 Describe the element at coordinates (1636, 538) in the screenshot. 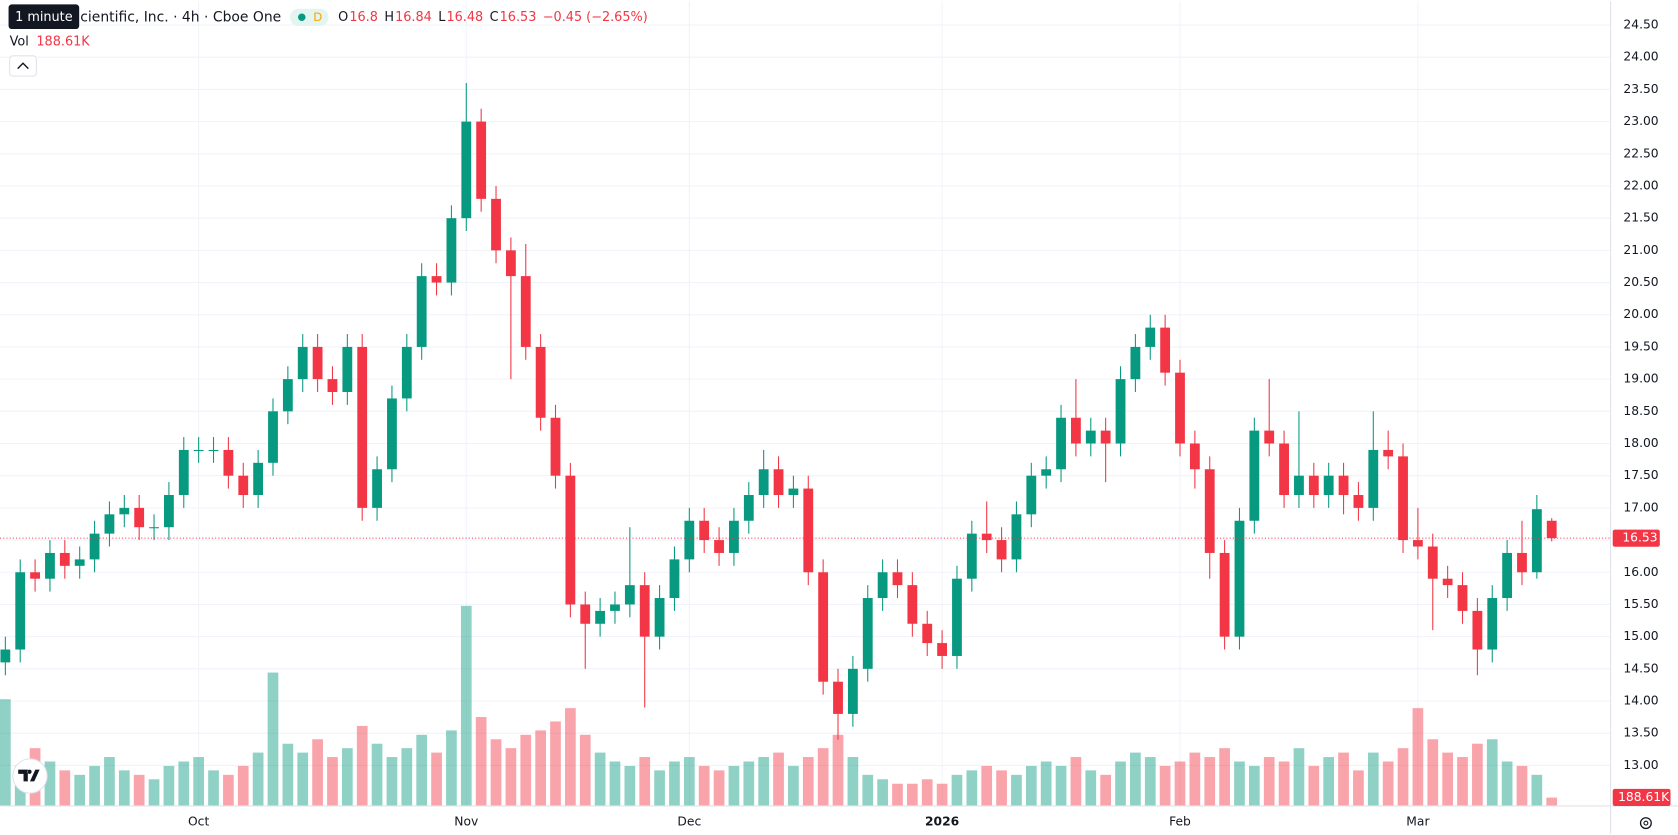

I see `price-tag` at that location.